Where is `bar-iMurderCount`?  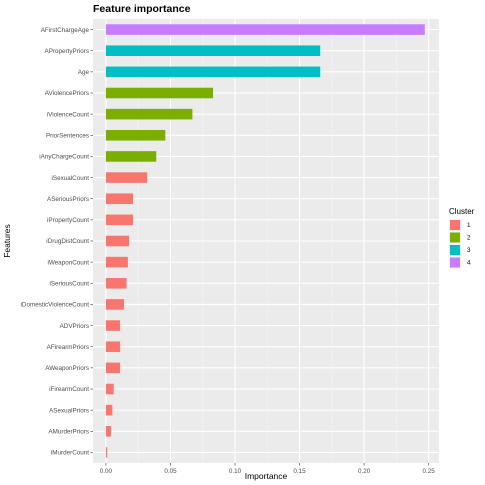 bar-iMurderCount is located at coordinates (106, 452).